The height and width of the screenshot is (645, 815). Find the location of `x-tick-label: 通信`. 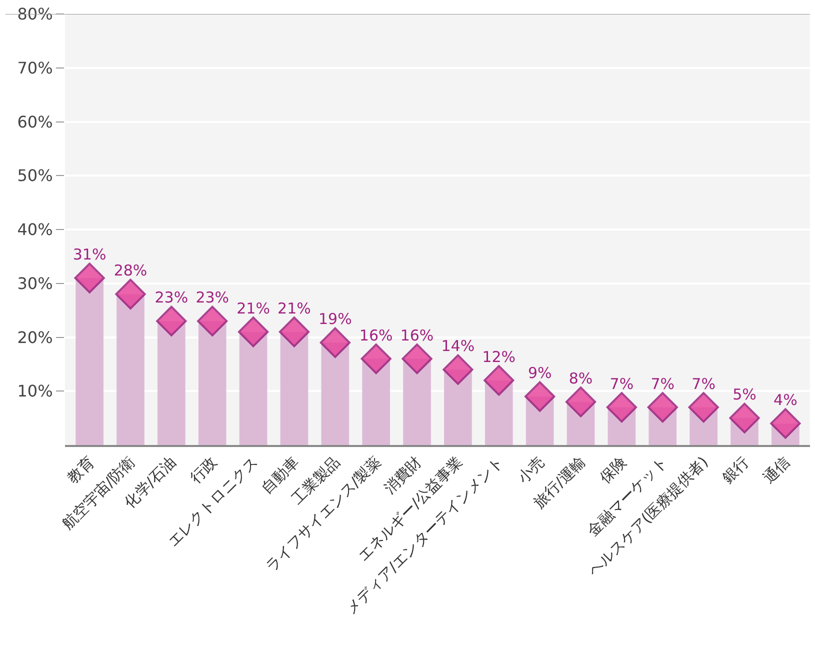

x-tick-label: 通信 is located at coordinates (777, 469).